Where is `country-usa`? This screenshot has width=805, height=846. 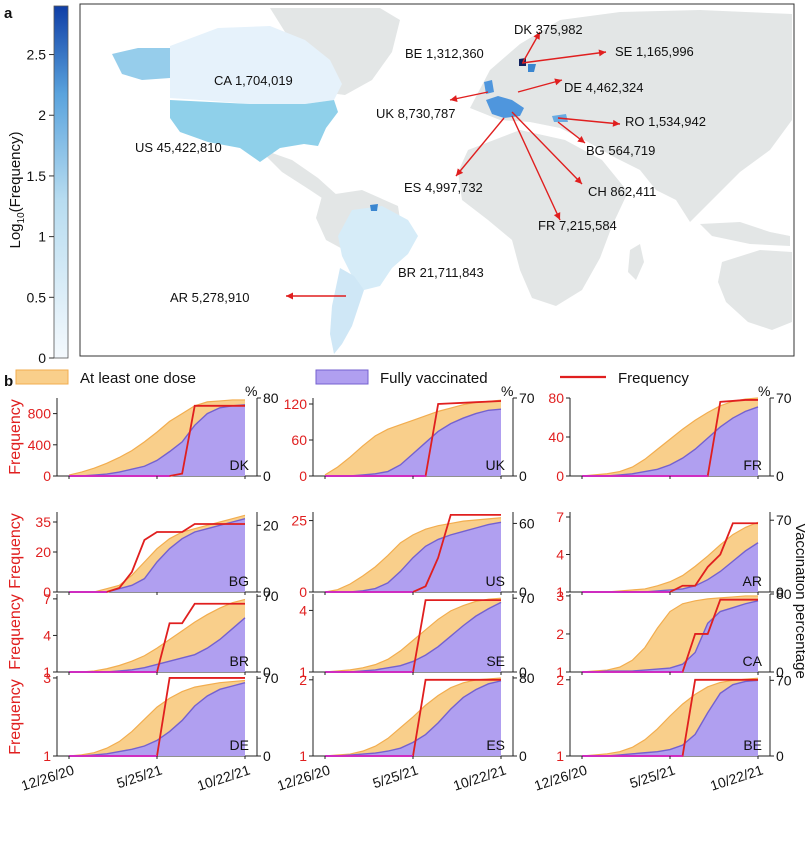 country-usa is located at coordinates (254, 131).